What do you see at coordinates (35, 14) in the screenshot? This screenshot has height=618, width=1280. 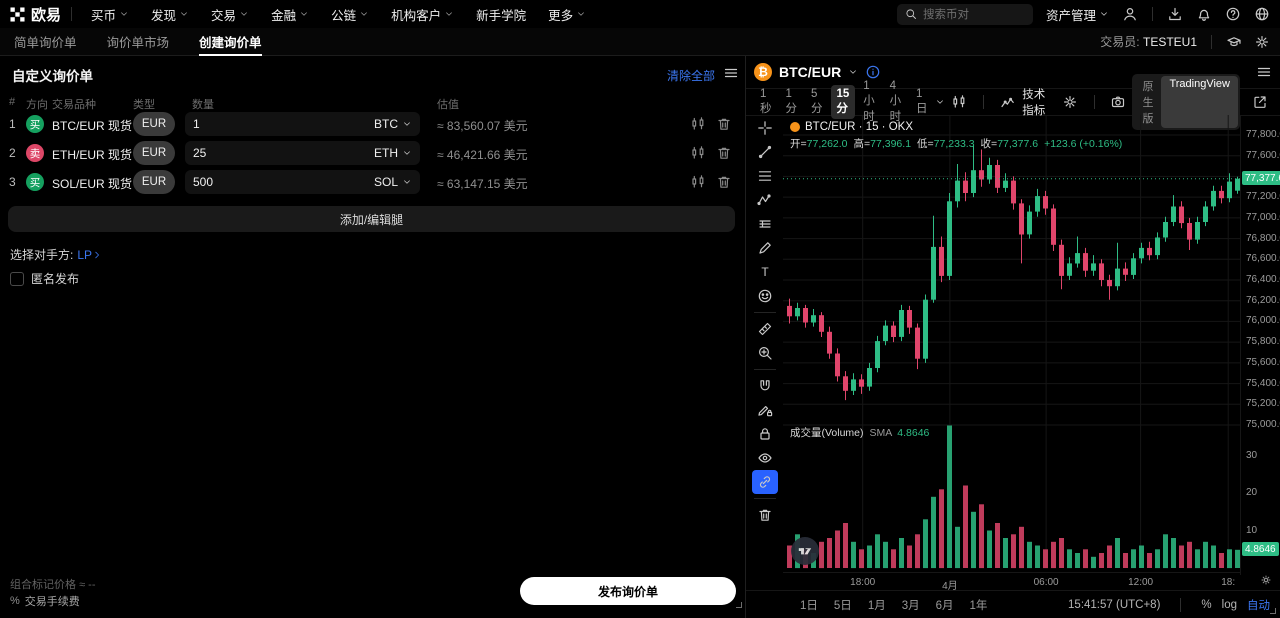 I see `okx-logo: 欧易` at bounding box center [35, 14].